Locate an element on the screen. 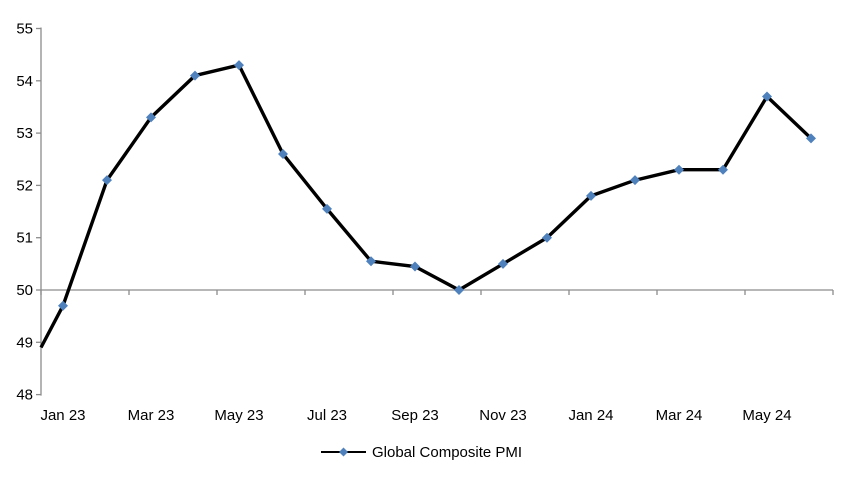 The image size is (852, 481). legend-diamond-marker-icon is located at coordinates (343, 452).